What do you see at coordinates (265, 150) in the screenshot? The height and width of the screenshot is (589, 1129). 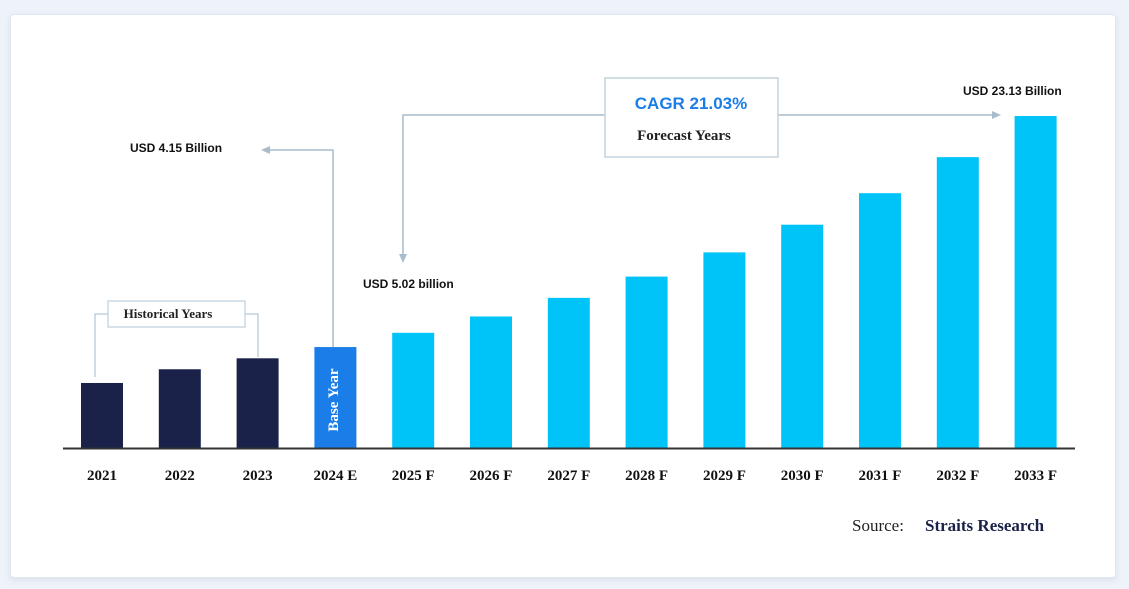 I see `arrow-left-icon` at bounding box center [265, 150].